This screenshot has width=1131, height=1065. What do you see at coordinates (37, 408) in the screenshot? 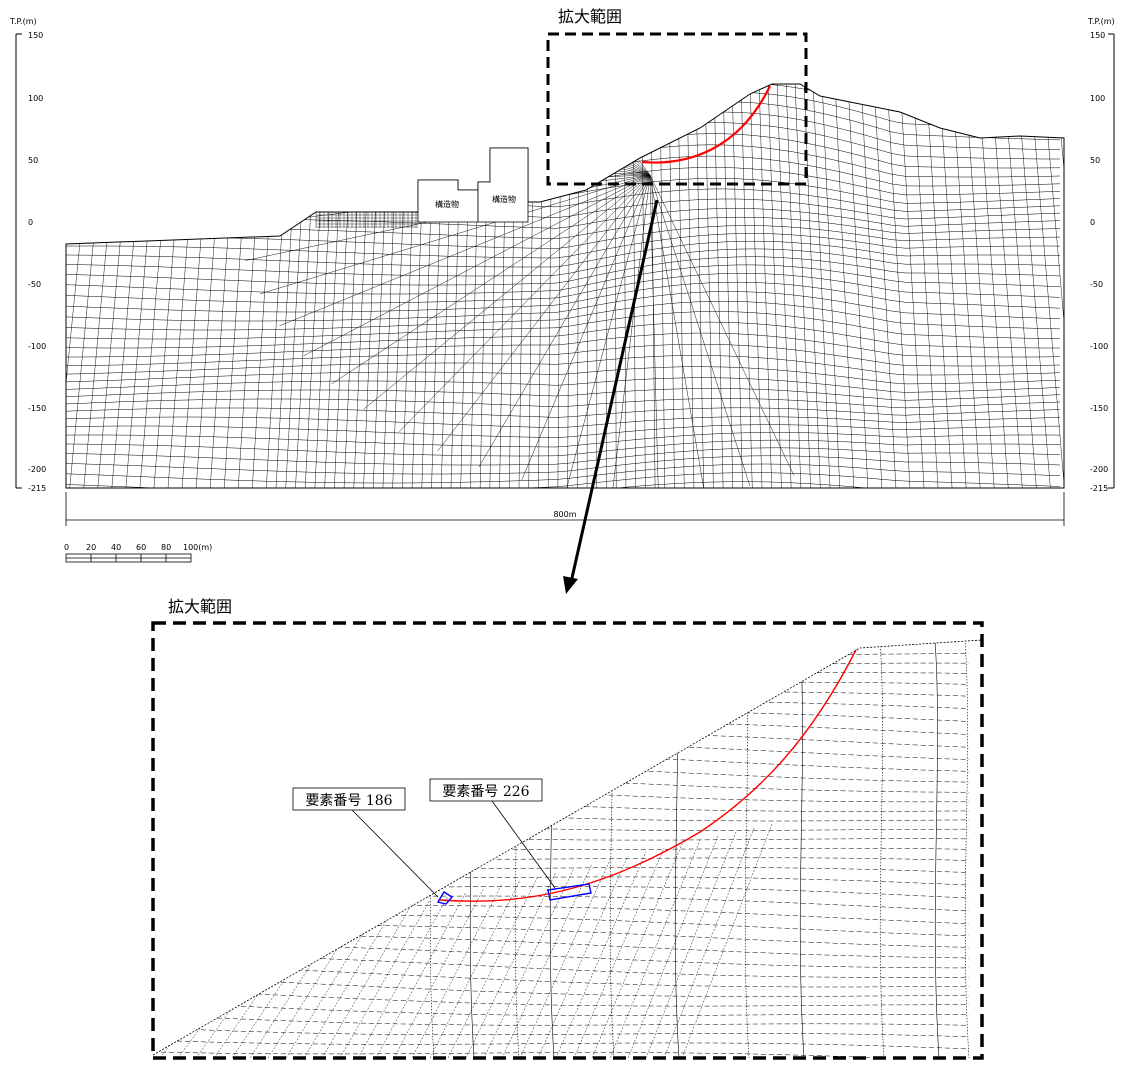
I see `left-tick-label: -150` at bounding box center [37, 408].